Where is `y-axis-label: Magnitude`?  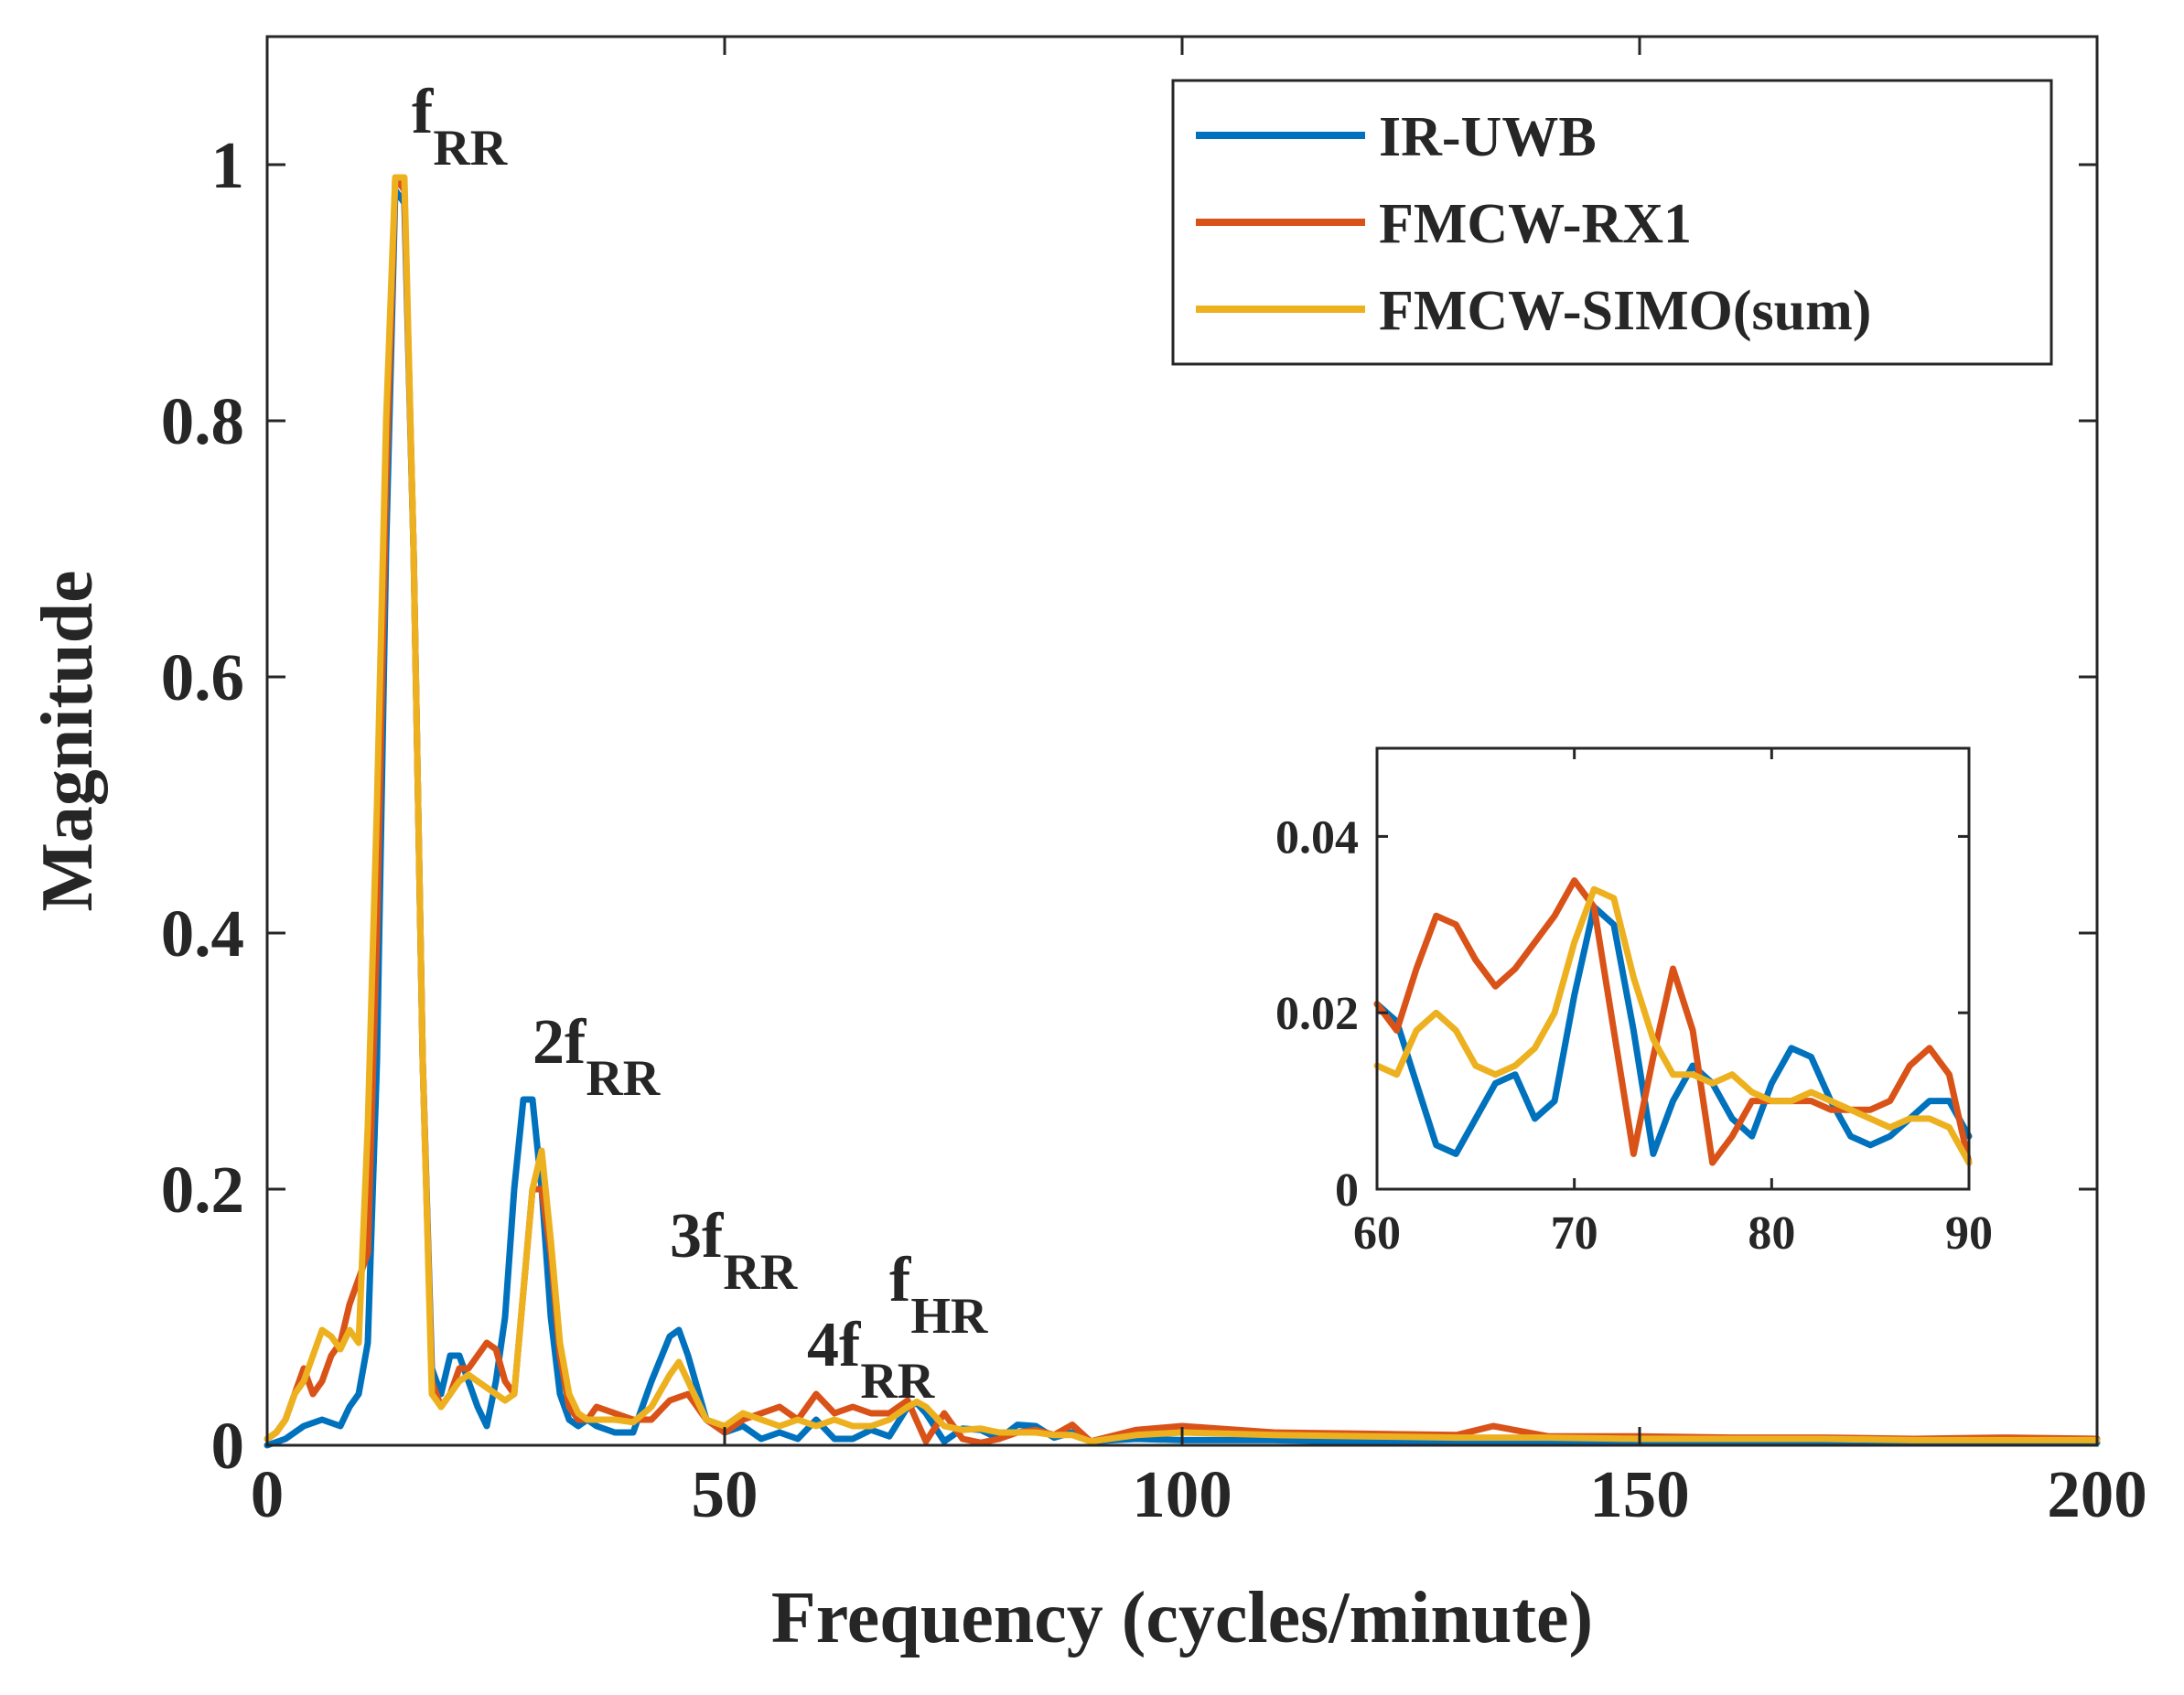 y-axis-label: Magnitude is located at coordinates (67, 741).